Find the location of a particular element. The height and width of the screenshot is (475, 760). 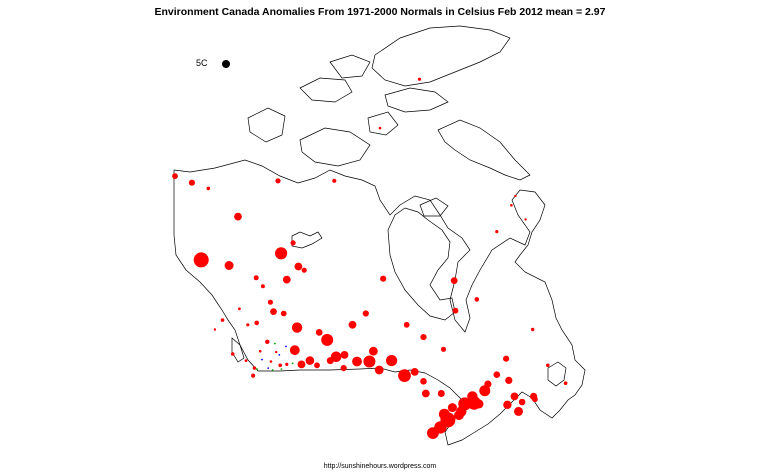

great-bear-lake-outline is located at coordinates (307, 240).